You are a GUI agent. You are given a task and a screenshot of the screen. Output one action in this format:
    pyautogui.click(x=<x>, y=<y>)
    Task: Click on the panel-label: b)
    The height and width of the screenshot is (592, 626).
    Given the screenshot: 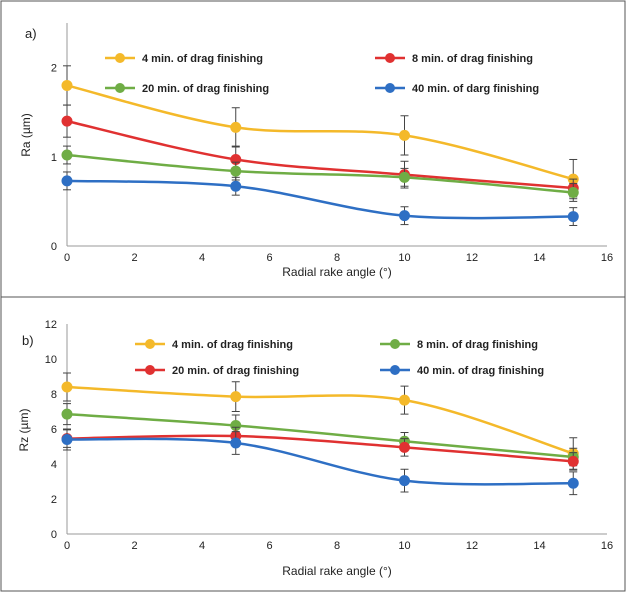 What is the action you would take?
    pyautogui.click(x=28, y=340)
    